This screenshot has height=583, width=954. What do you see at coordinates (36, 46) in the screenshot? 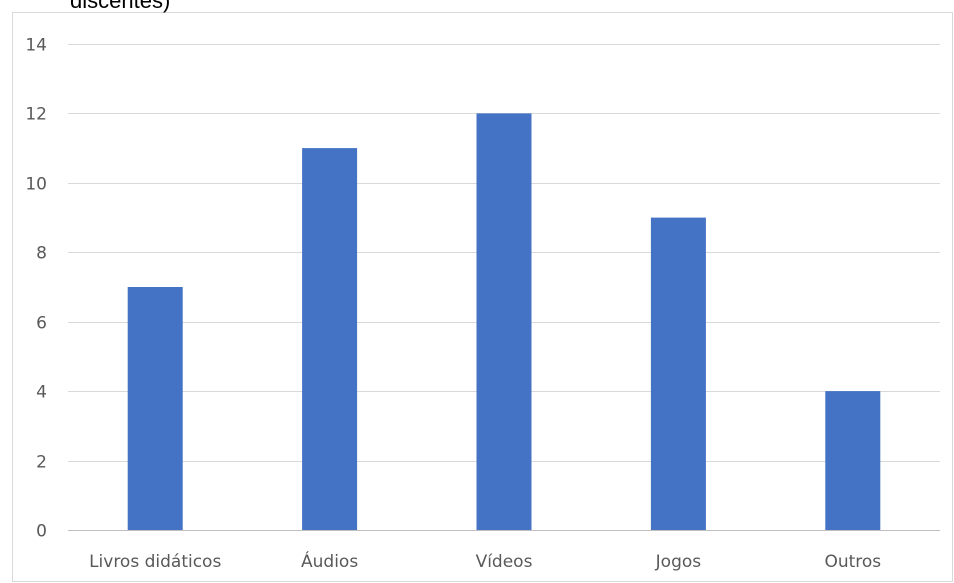
I see `y-tick-label: 14` at bounding box center [36, 46].